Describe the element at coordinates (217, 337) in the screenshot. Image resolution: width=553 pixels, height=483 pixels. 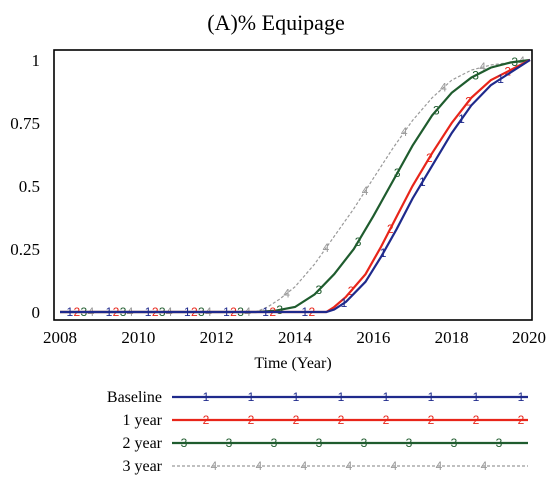
I see `x-tick-label: 2012` at that location.